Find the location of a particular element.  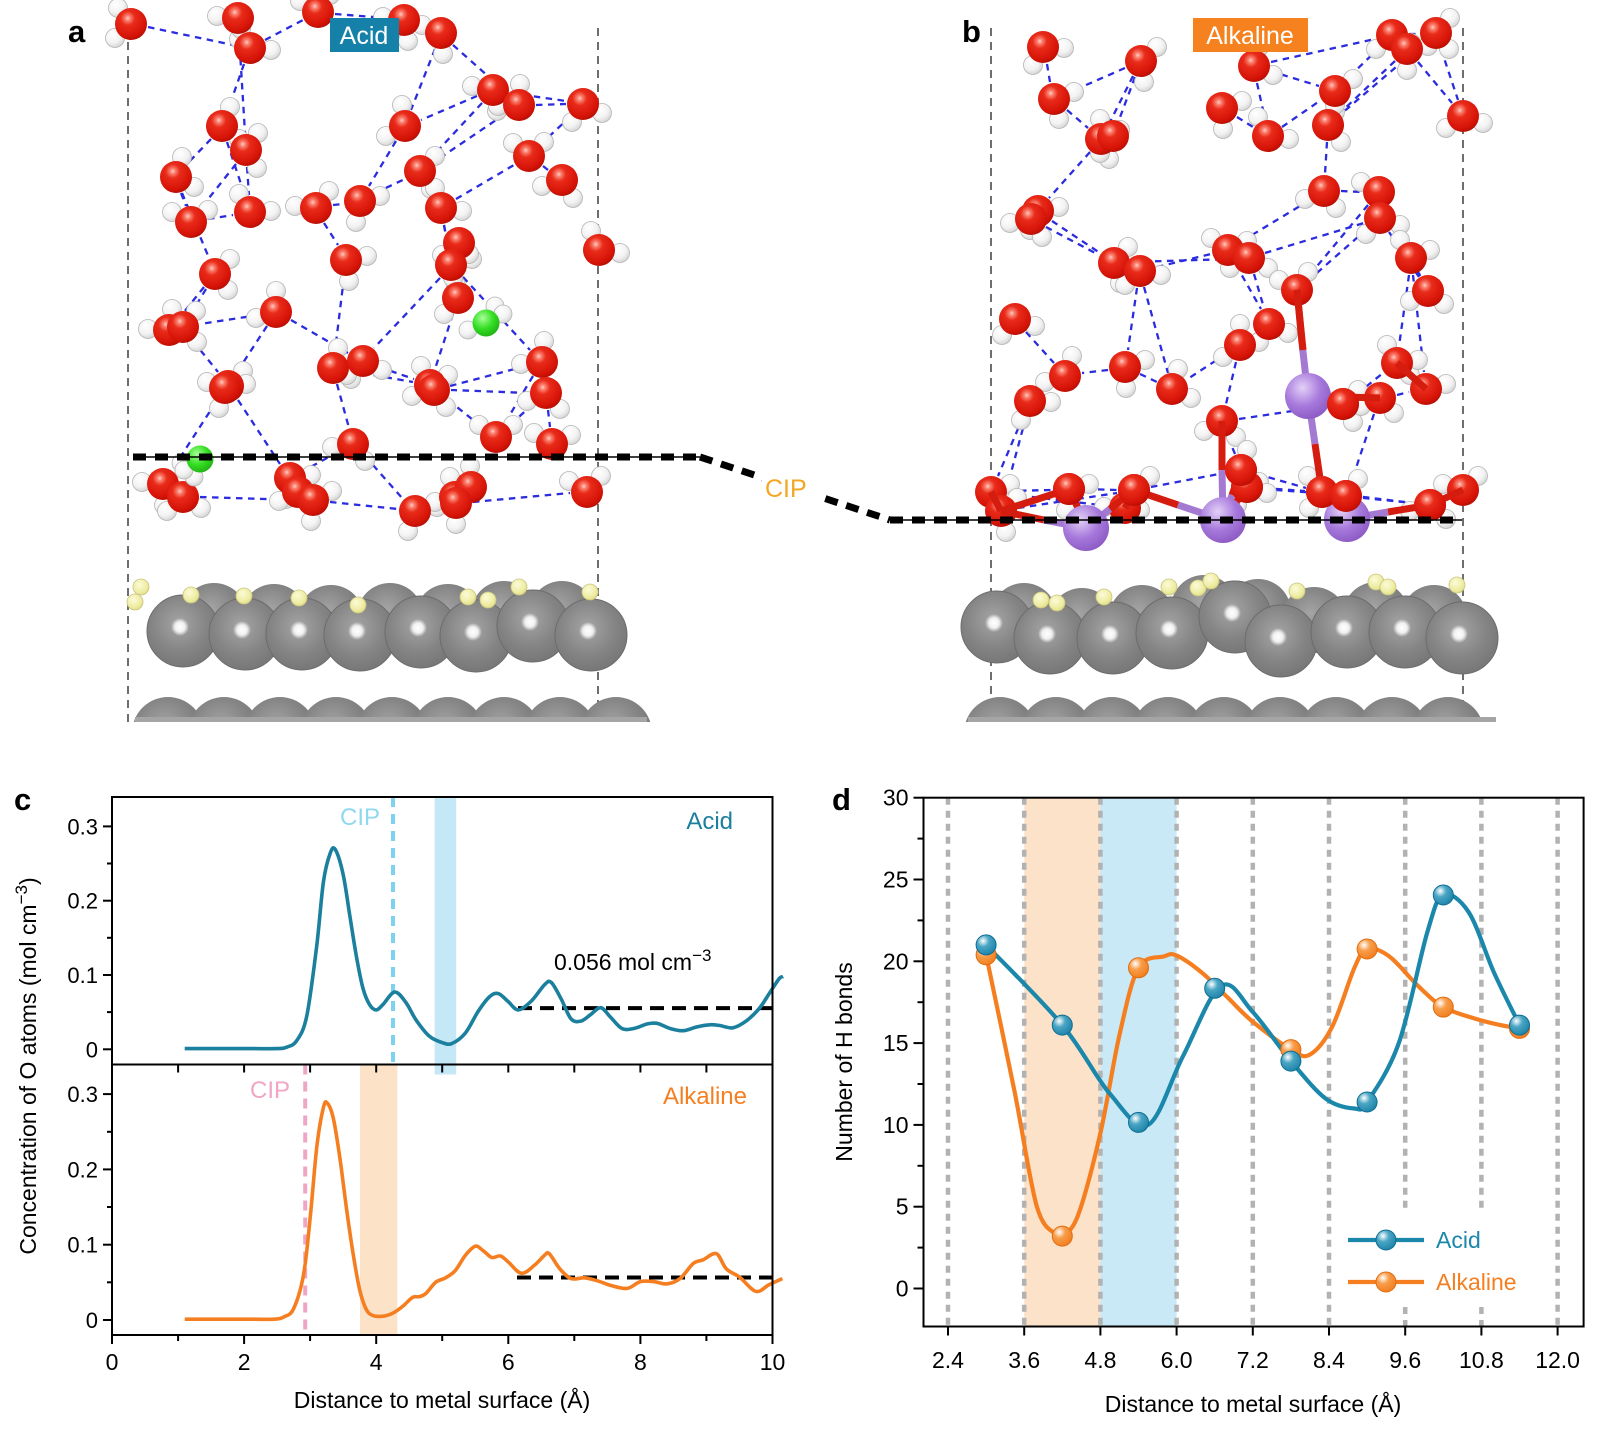

svg-text: 8 is located at coordinates (640, 1362).